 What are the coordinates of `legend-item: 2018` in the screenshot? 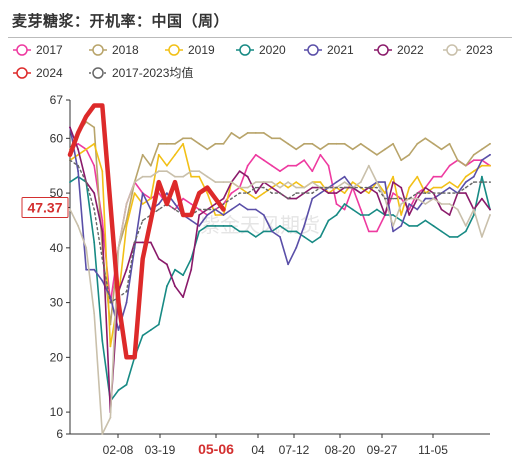 It's located at (114, 50).